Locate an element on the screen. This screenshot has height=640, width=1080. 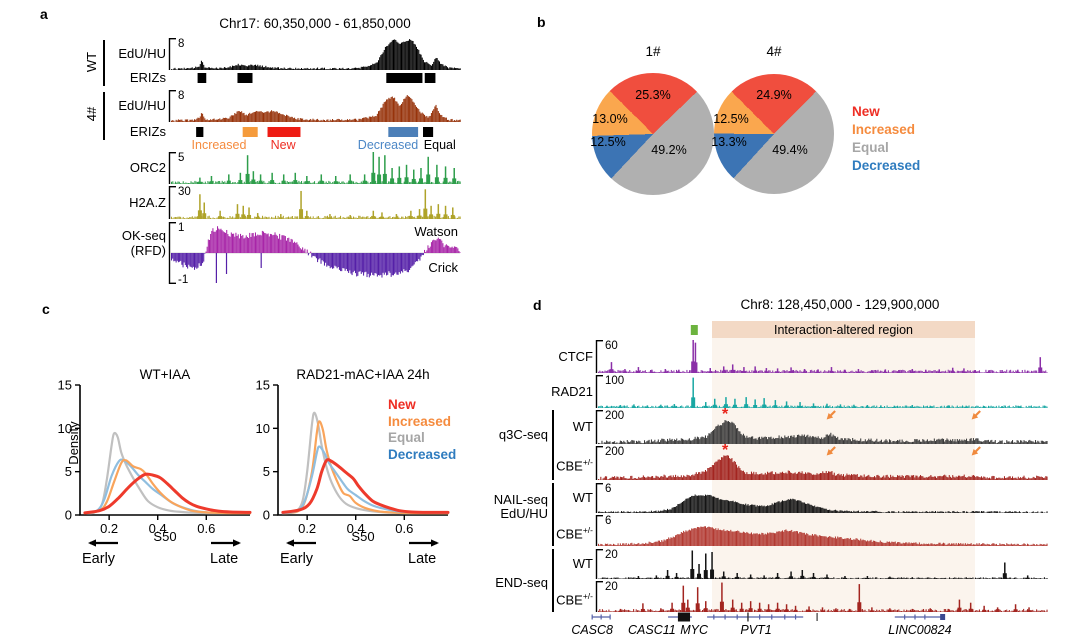
panel-d-title: Chr8: 128,450,000 - 129,900,000 is located at coordinates (840, 304).